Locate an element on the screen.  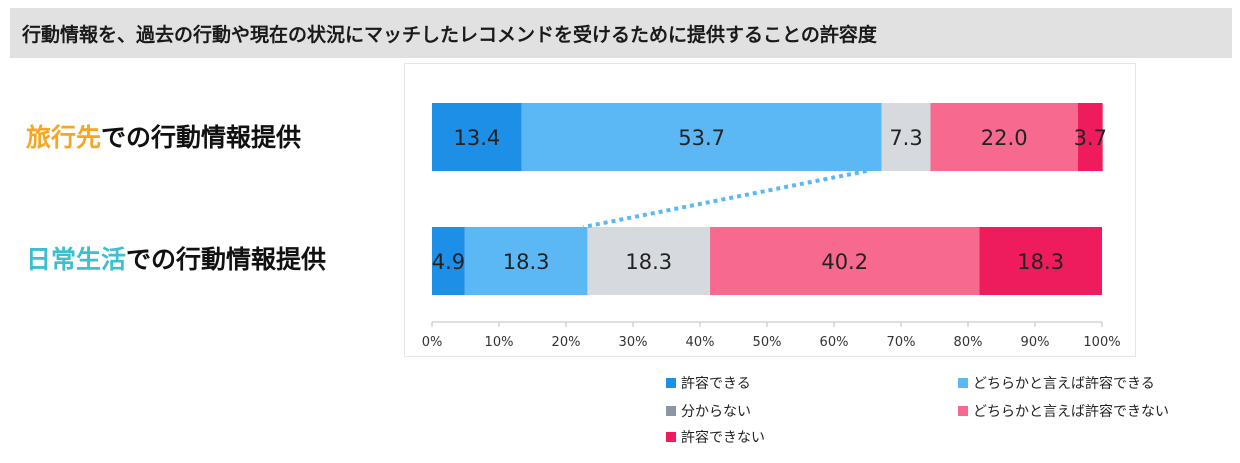
x-tick-label-9: 90% is located at coordinates (1035, 342).